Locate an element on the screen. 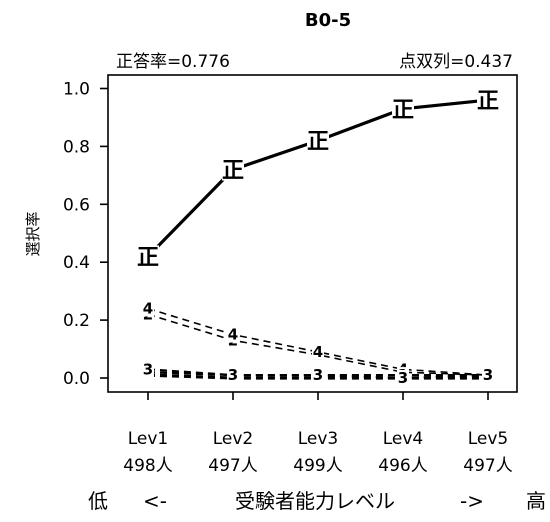 This screenshot has width=550, height=522. footer-low: 低 is located at coordinates (98, 501).